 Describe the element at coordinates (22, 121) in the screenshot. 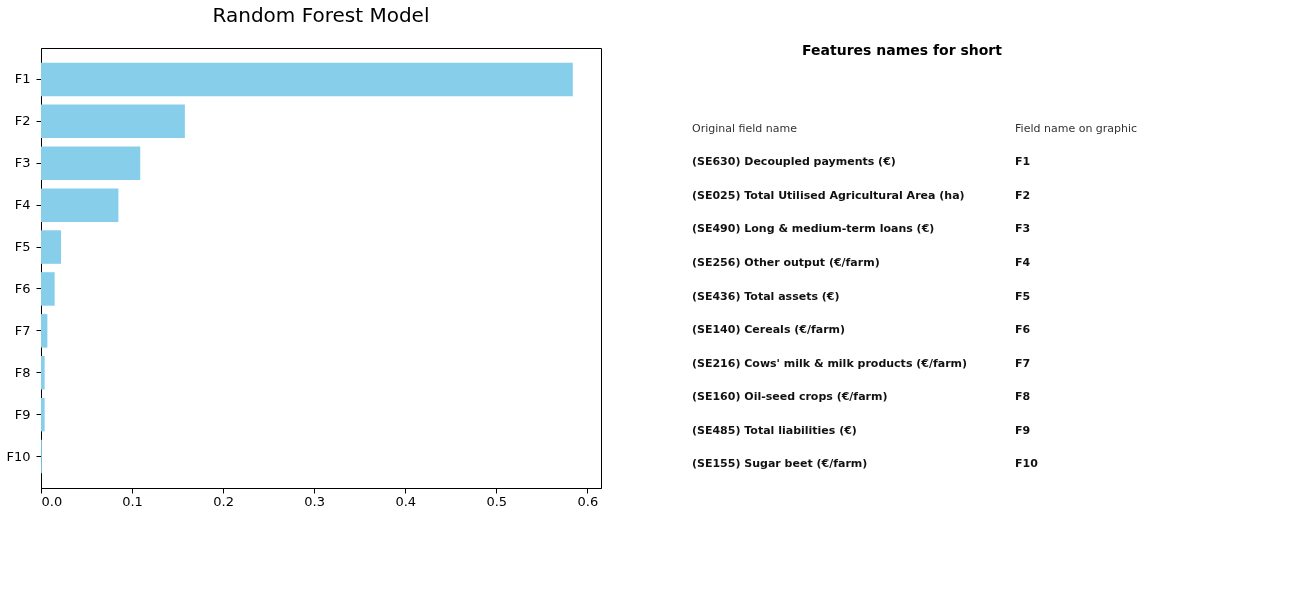

I see `y-tick-label: F2` at that location.